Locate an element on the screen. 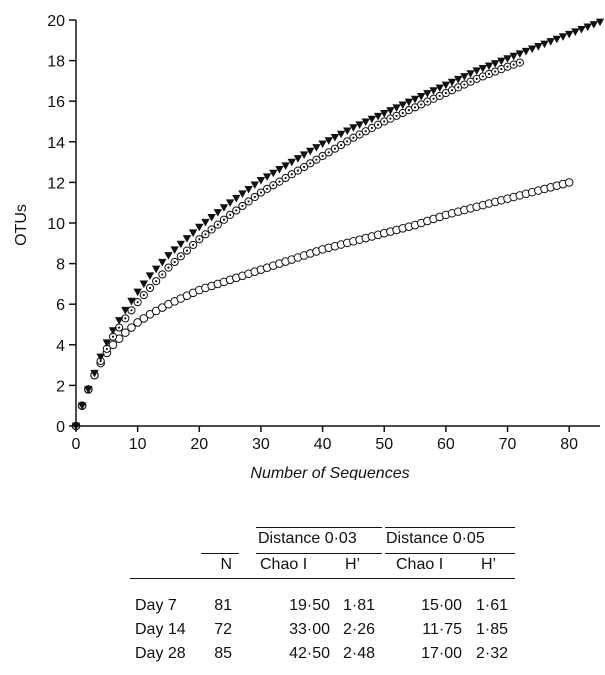 This screenshot has width=605, height=675. y-axis-title: OTUs is located at coordinates (21, 225).